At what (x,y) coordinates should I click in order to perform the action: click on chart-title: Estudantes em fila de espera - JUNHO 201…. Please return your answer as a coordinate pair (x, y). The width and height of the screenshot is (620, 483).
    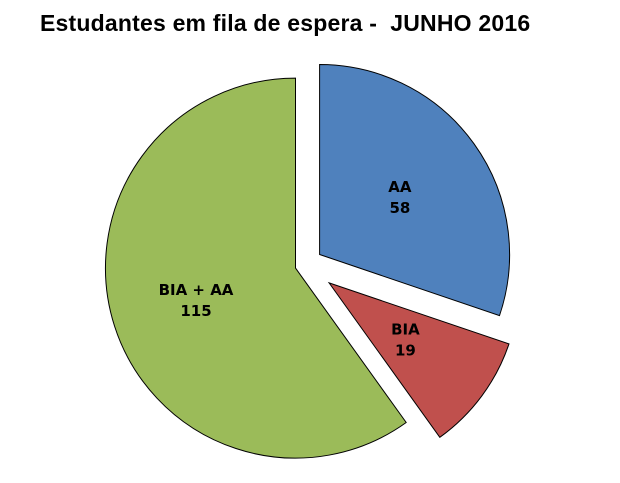
    Looking at the image, I should click on (285, 23).